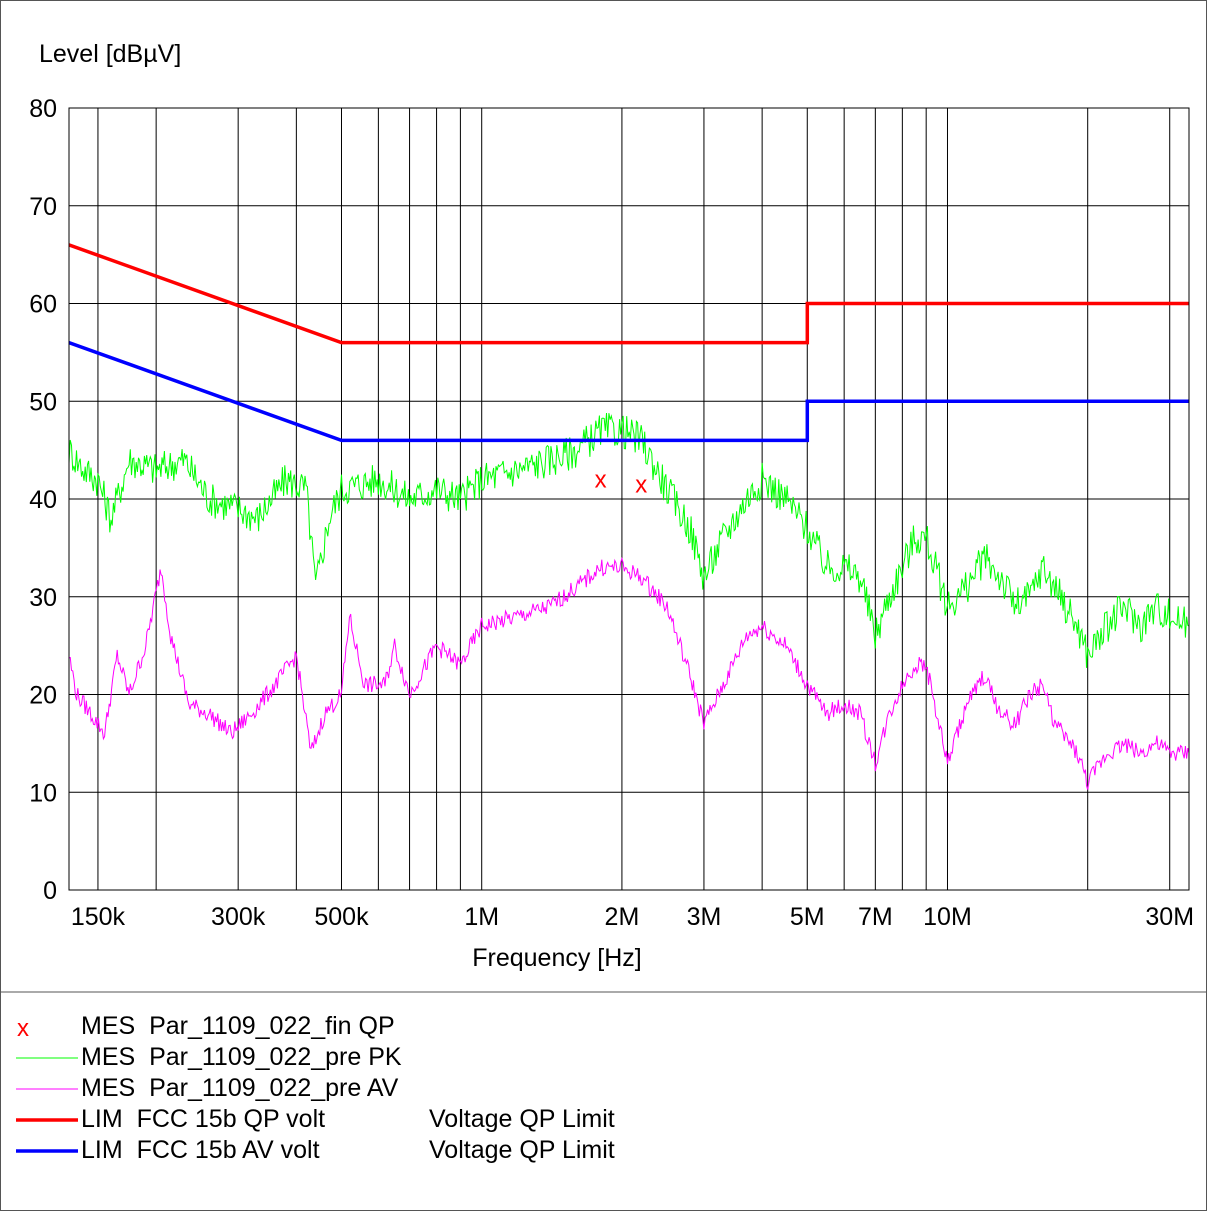 The image size is (1207, 1215). Describe the element at coordinates (43, 207) in the screenshot. I see `y-tick-label: 70` at that location.